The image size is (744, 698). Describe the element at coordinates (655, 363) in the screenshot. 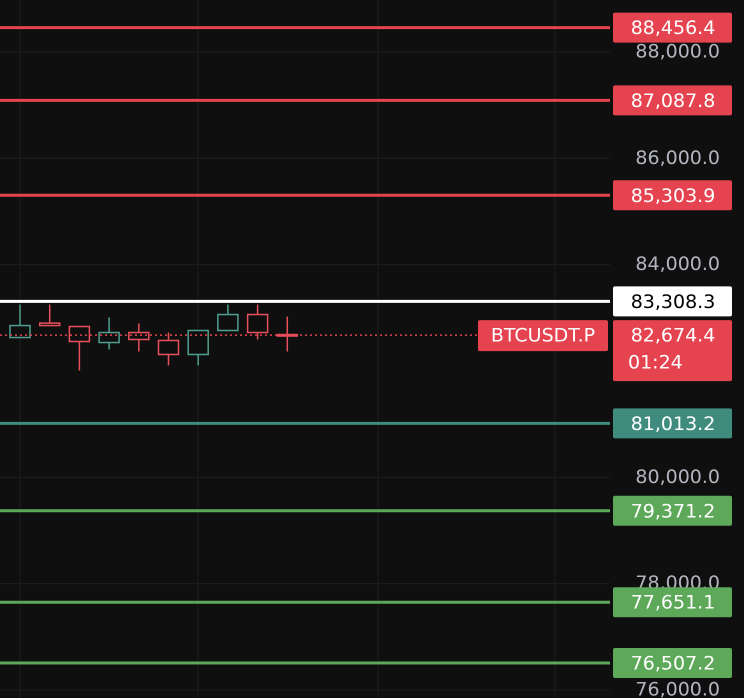

I see `countdown-label: 01:24` at that location.